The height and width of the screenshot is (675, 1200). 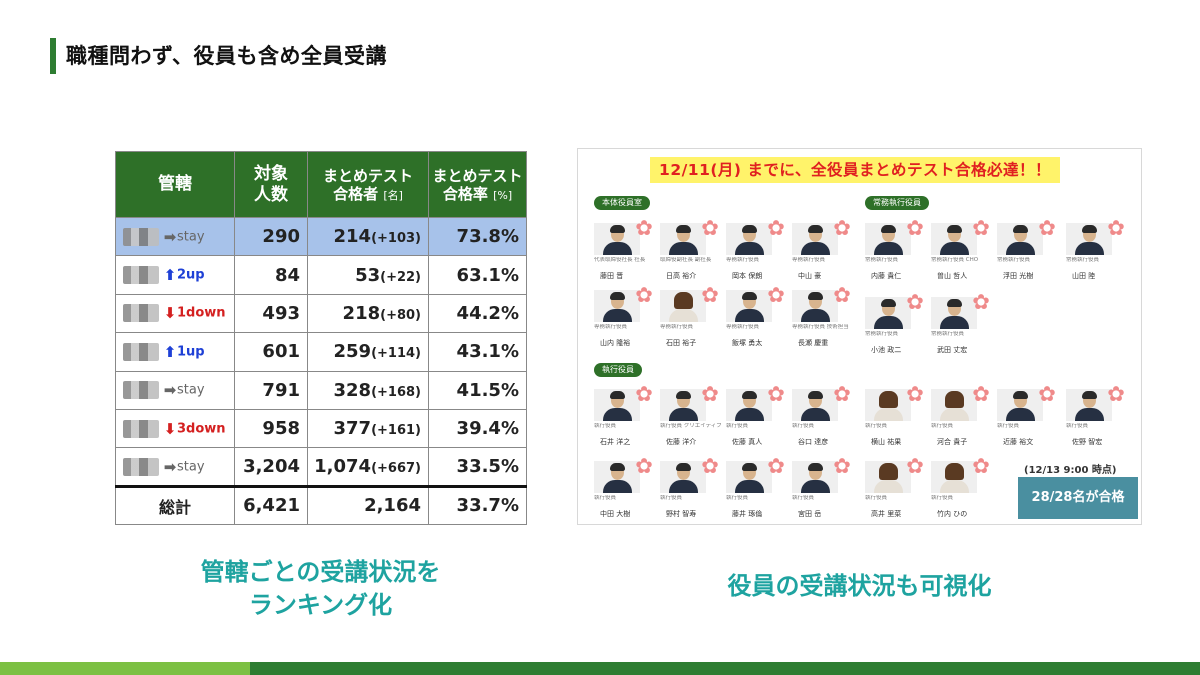 What do you see at coordinates (615, 343) in the screenshot?
I see `executive-name: 山内 隆裕` at bounding box center [615, 343].